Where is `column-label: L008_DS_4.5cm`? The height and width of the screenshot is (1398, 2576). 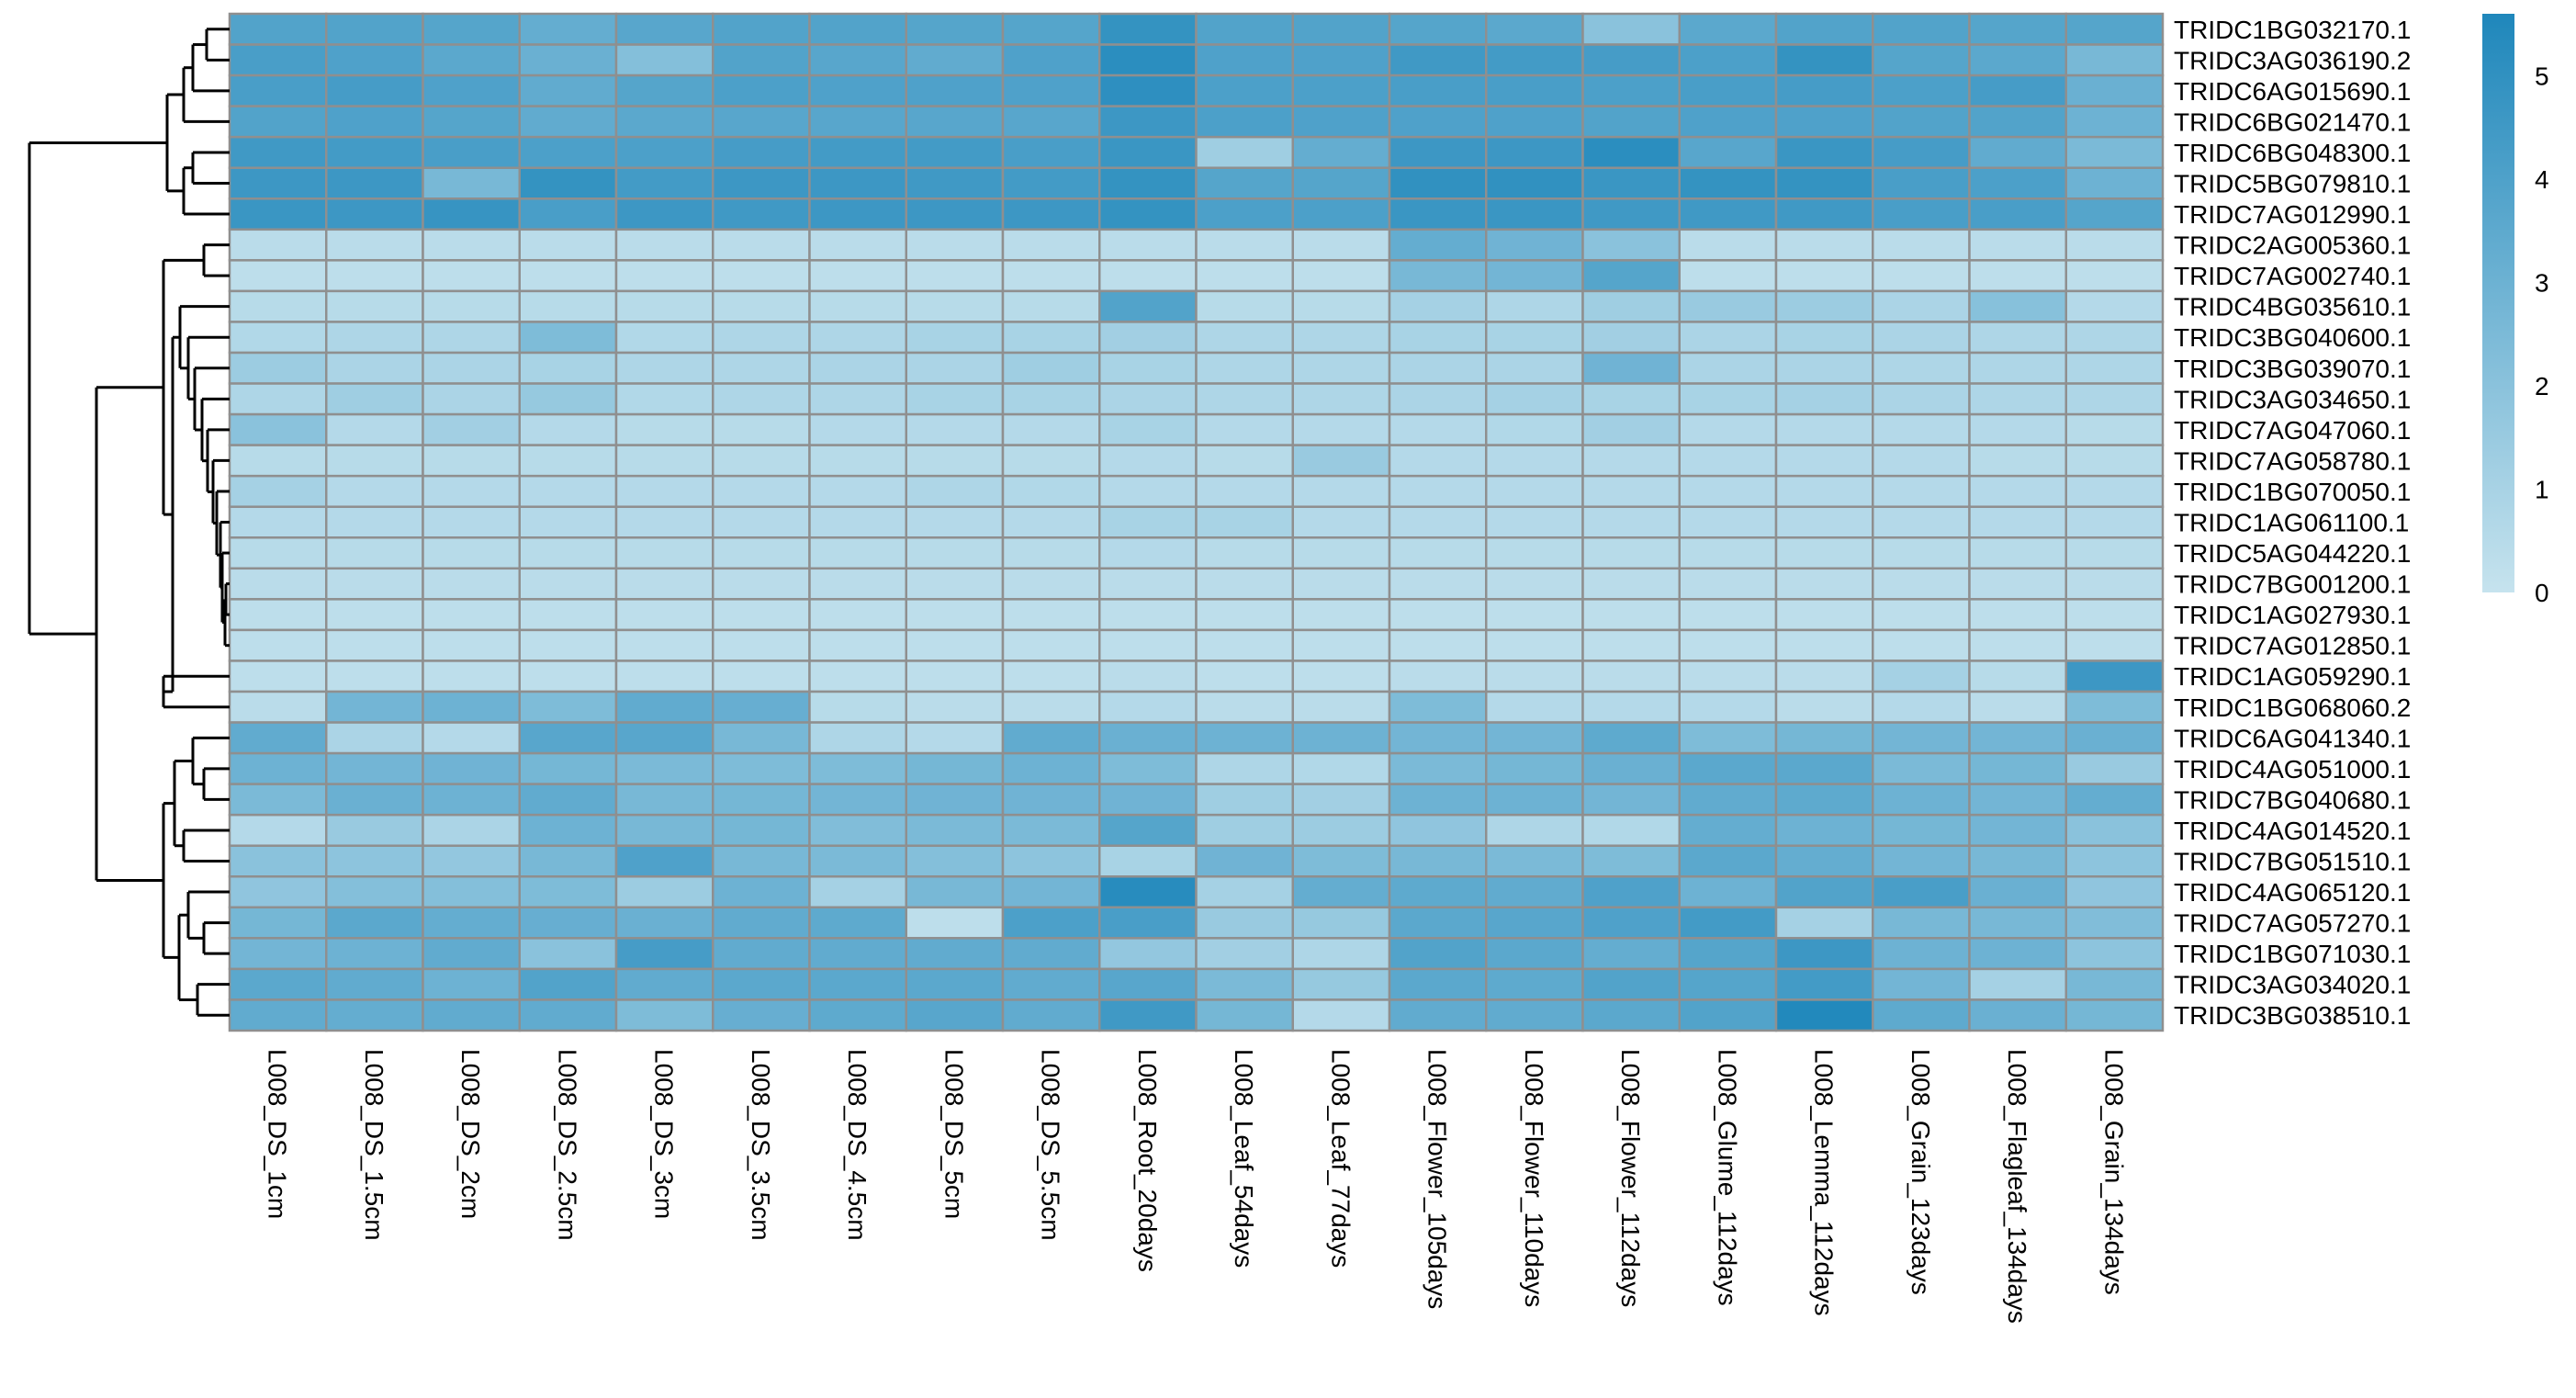
column-label: L008_DS_4.5cm is located at coordinates (857, 1145).